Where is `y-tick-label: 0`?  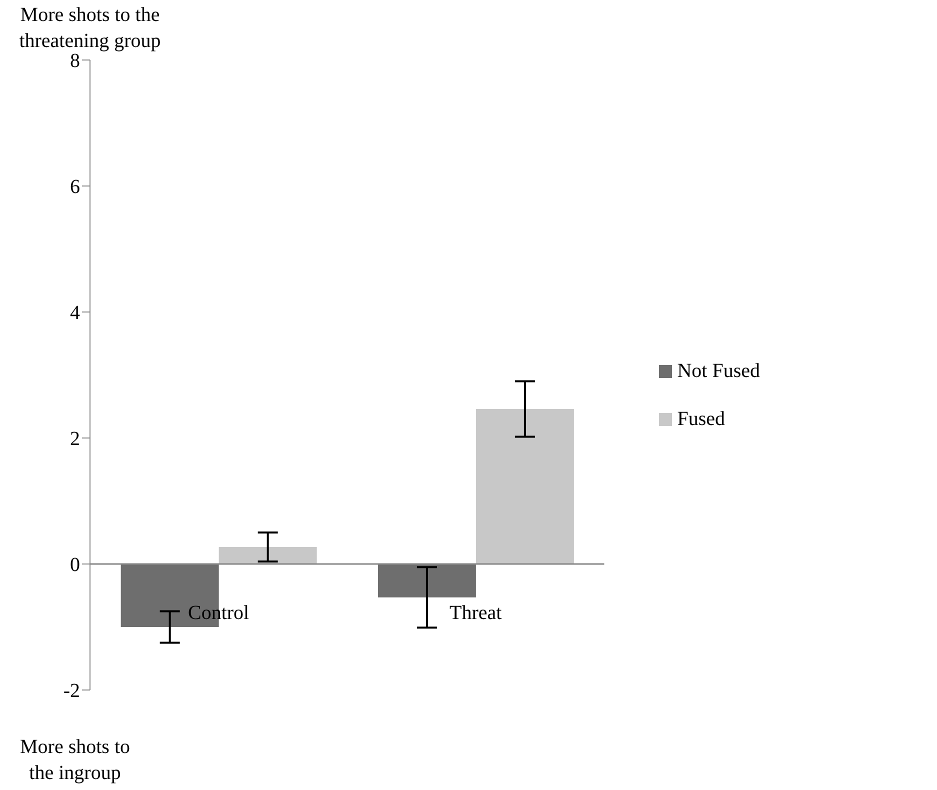 y-tick-label: 0 is located at coordinates (75, 565).